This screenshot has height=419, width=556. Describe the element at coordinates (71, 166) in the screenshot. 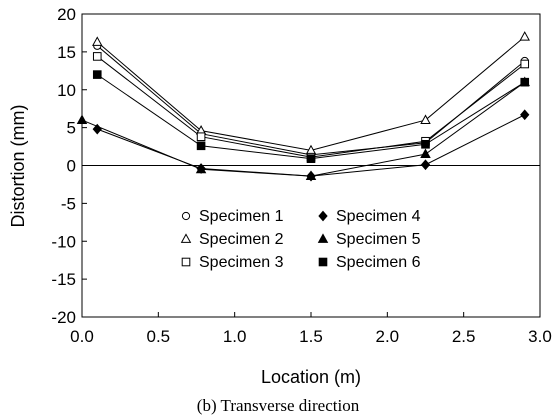

I see `y-tick-label: 0` at that location.